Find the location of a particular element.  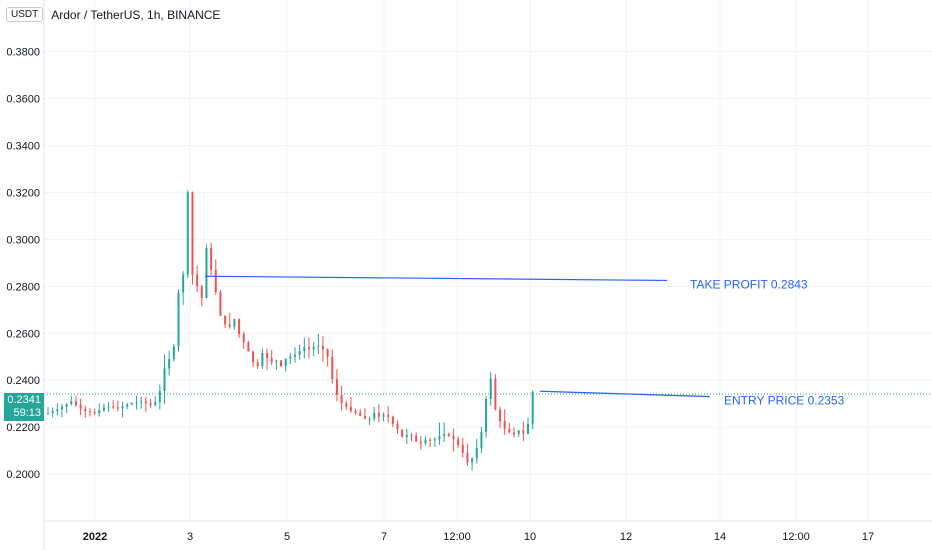

take-profit-annotation: TAKE PROFIT 0.2843 is located at coordinates (506, 283).